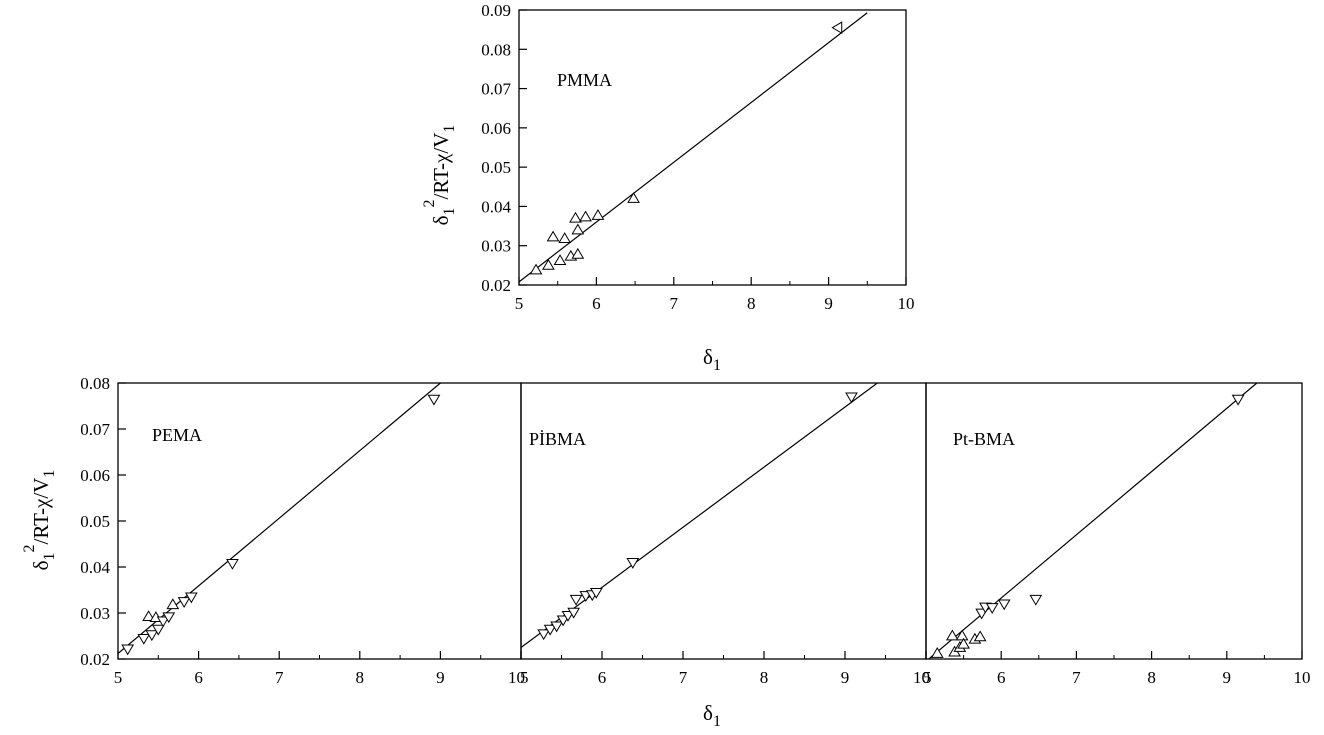 Image resolution: width=1324 pixels, height=735 pixels. What do you see at coordinates (496, 10) in the screenshot?
I see `y-tick-label: 0.09` at bounding box center [496, 10].